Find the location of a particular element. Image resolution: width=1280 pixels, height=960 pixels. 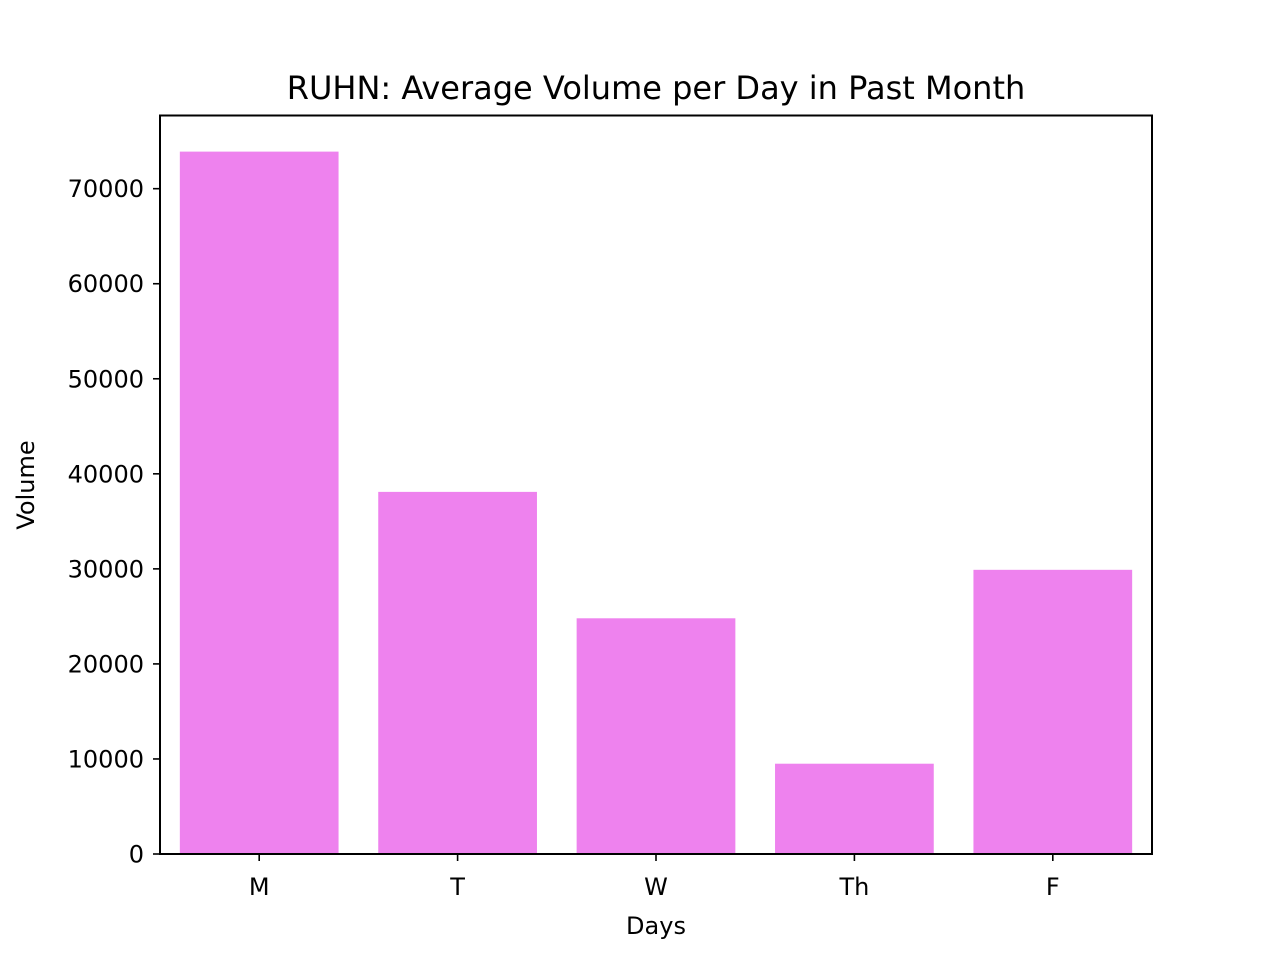

y-axis-label: Volume is located at coordinates (26, 484).